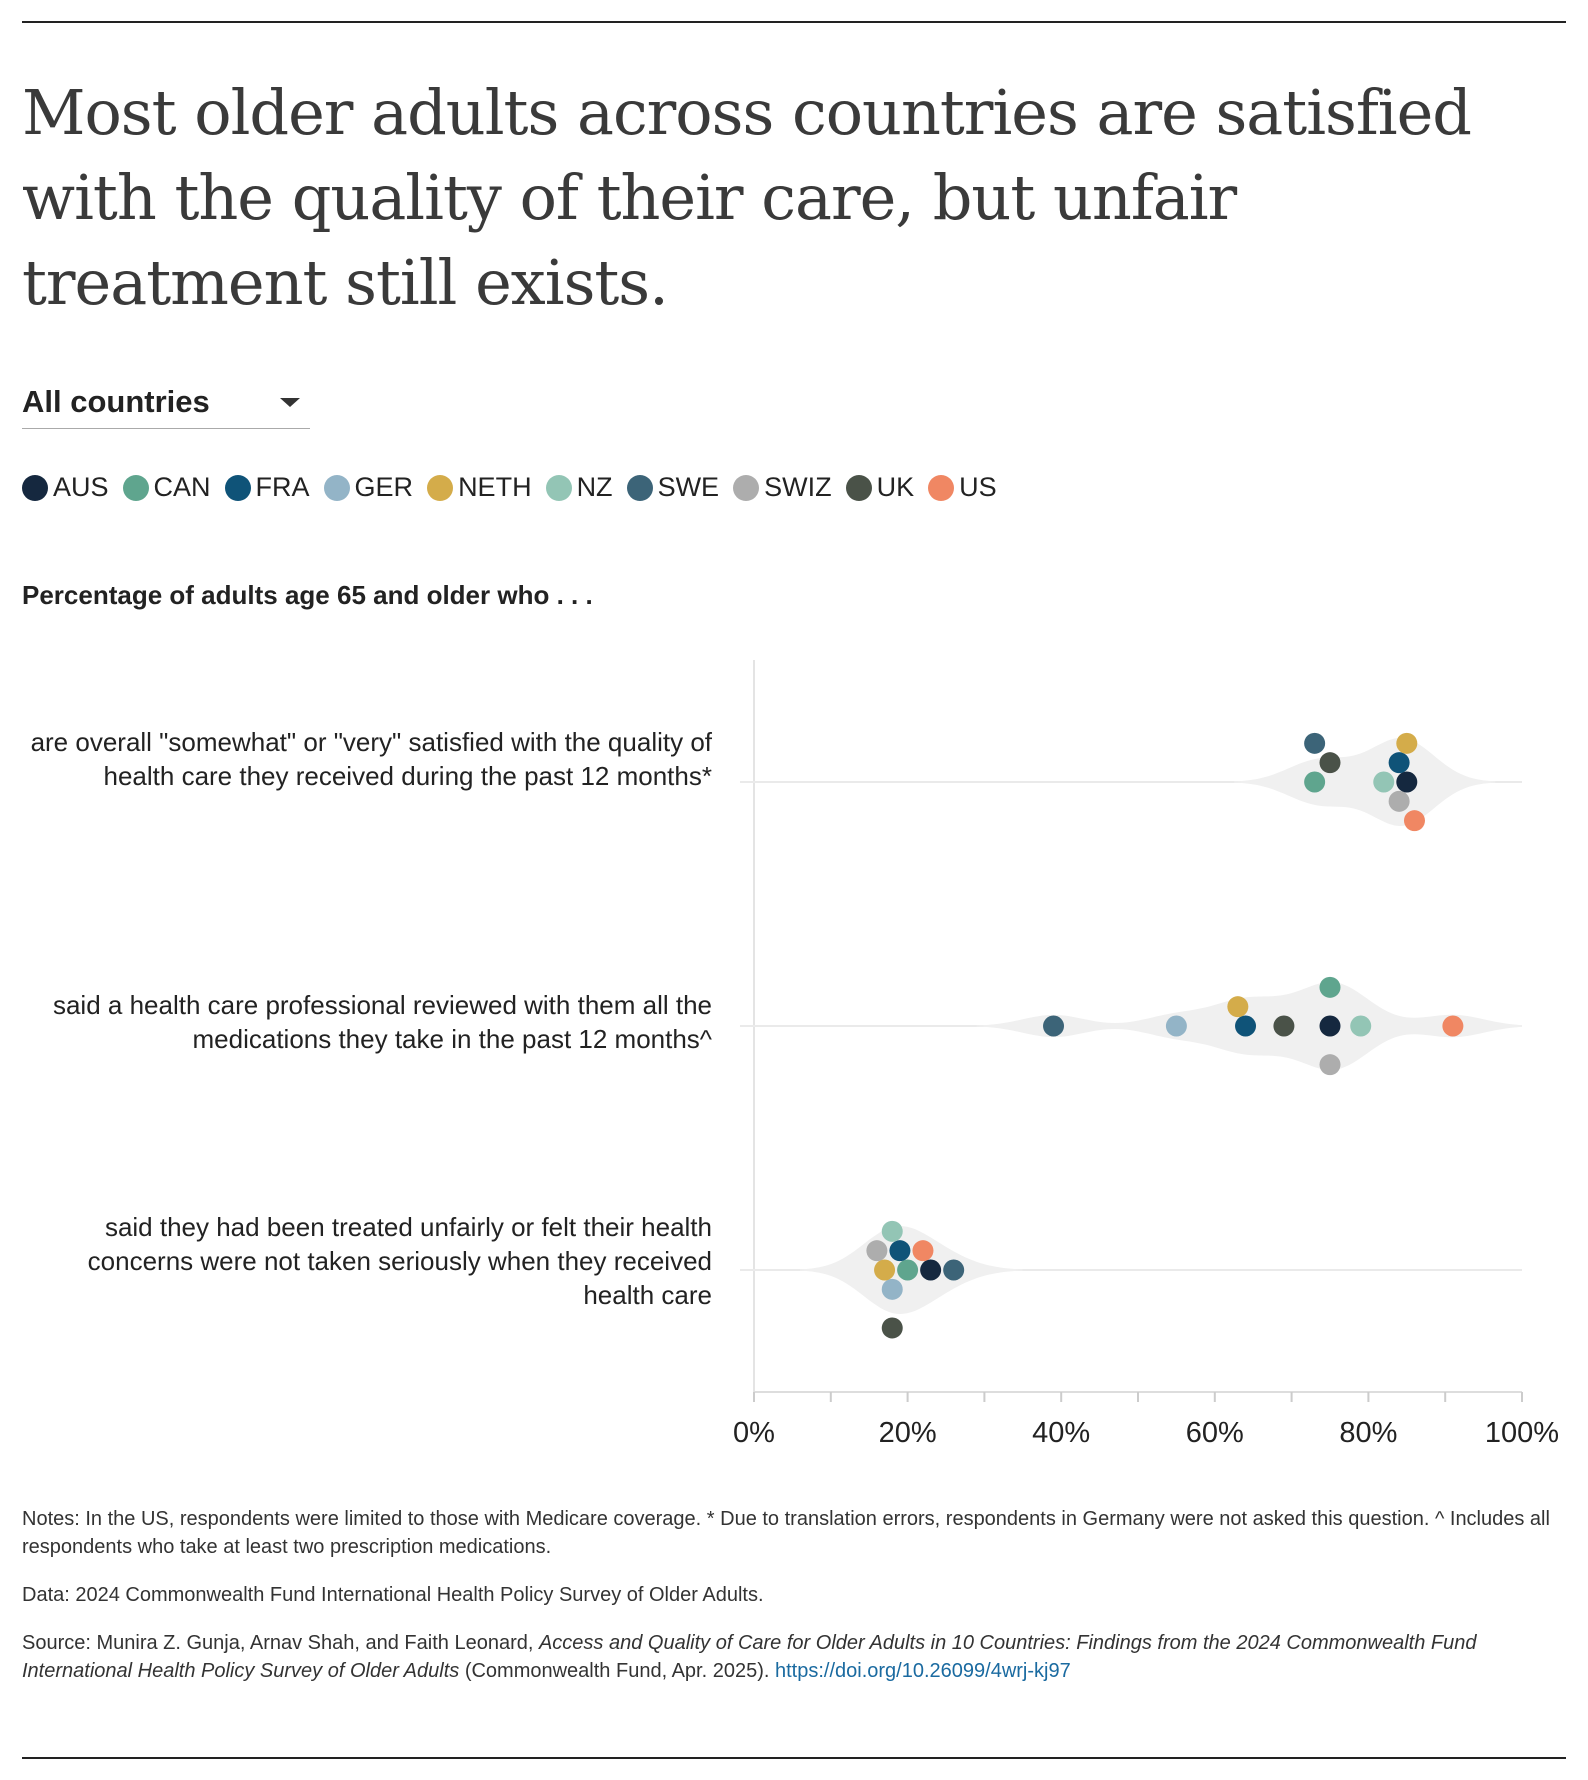 The image size is (1588, 1780). Describe the element at coordinates (877, 1251) in the screenshot. I see `dot-swiz: SWIZ: 16%` at that location.